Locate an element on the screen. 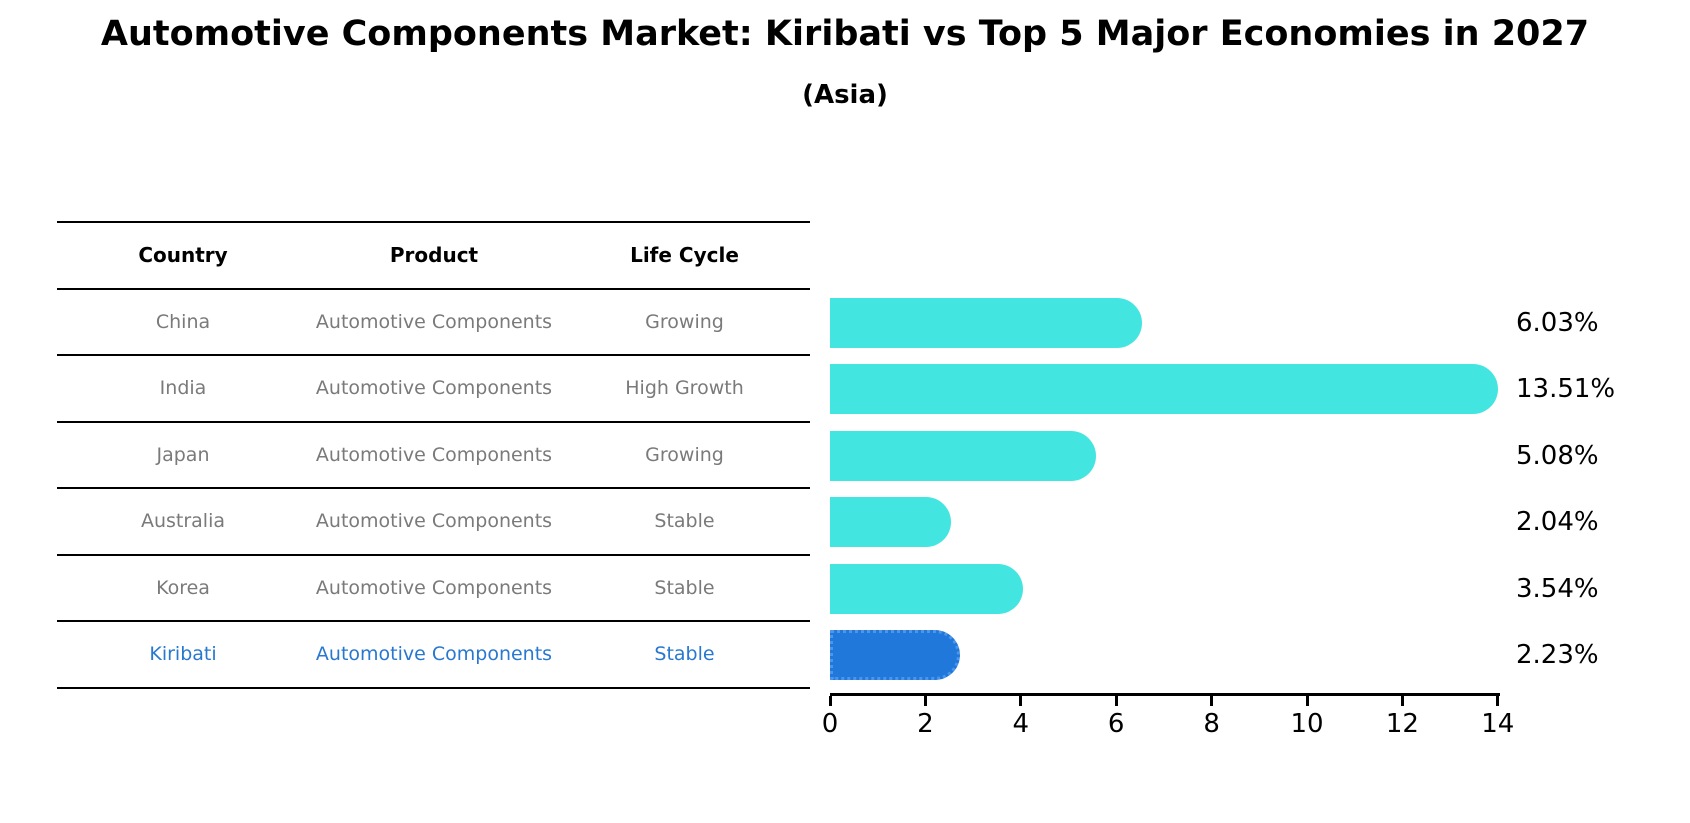 Image resolution: width=1690 pixels, height=823 pixels. column-header-life-cycle: Life Cycle is located at coordinates (684, 255).